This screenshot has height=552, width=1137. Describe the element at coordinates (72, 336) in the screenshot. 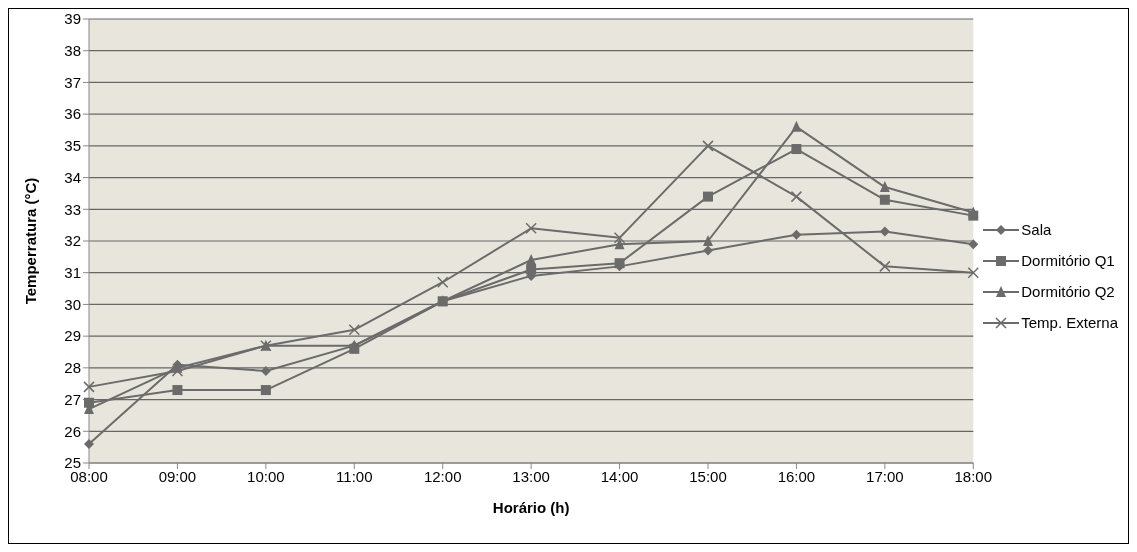

I see `y-tick-label: 29` at that location.